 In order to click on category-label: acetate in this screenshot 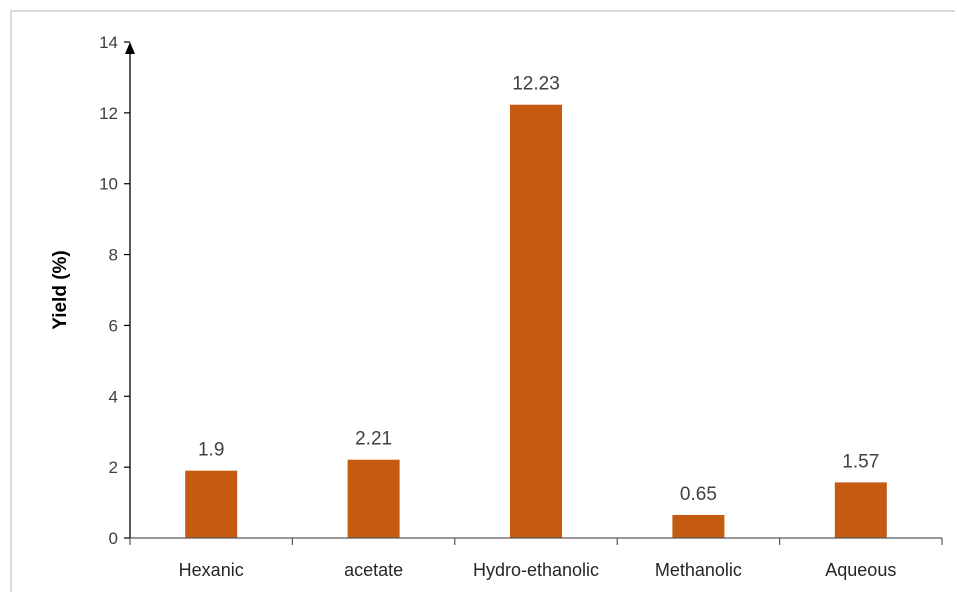, I will do `click(373, 570)`.